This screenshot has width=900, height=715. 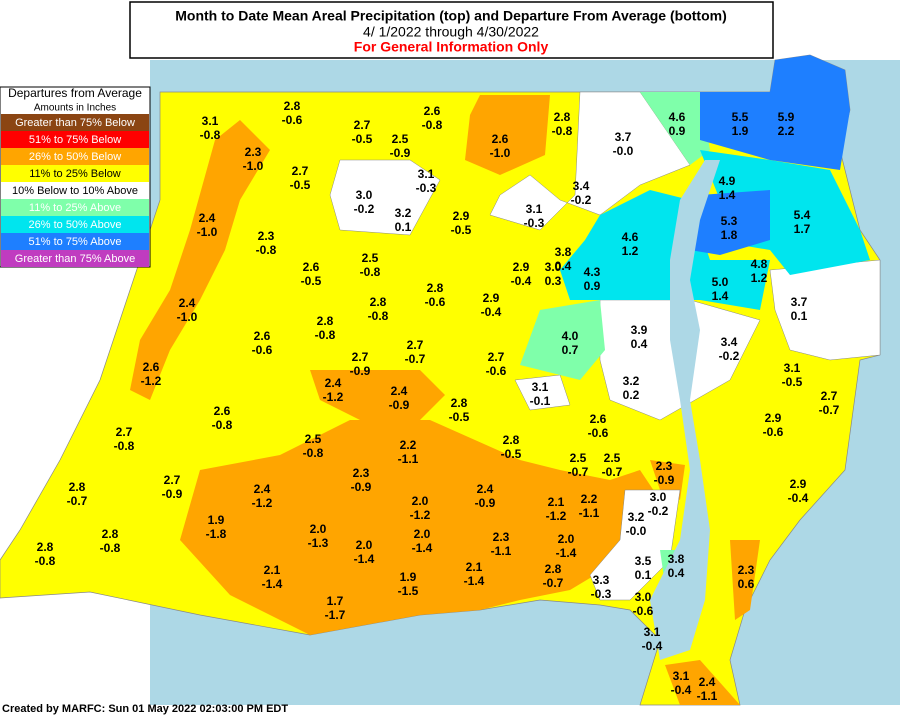 What do you see at coordinates (786, 131) in the screenshot?
I see `departure-label: 2.2` at bounding box center [786, 131].